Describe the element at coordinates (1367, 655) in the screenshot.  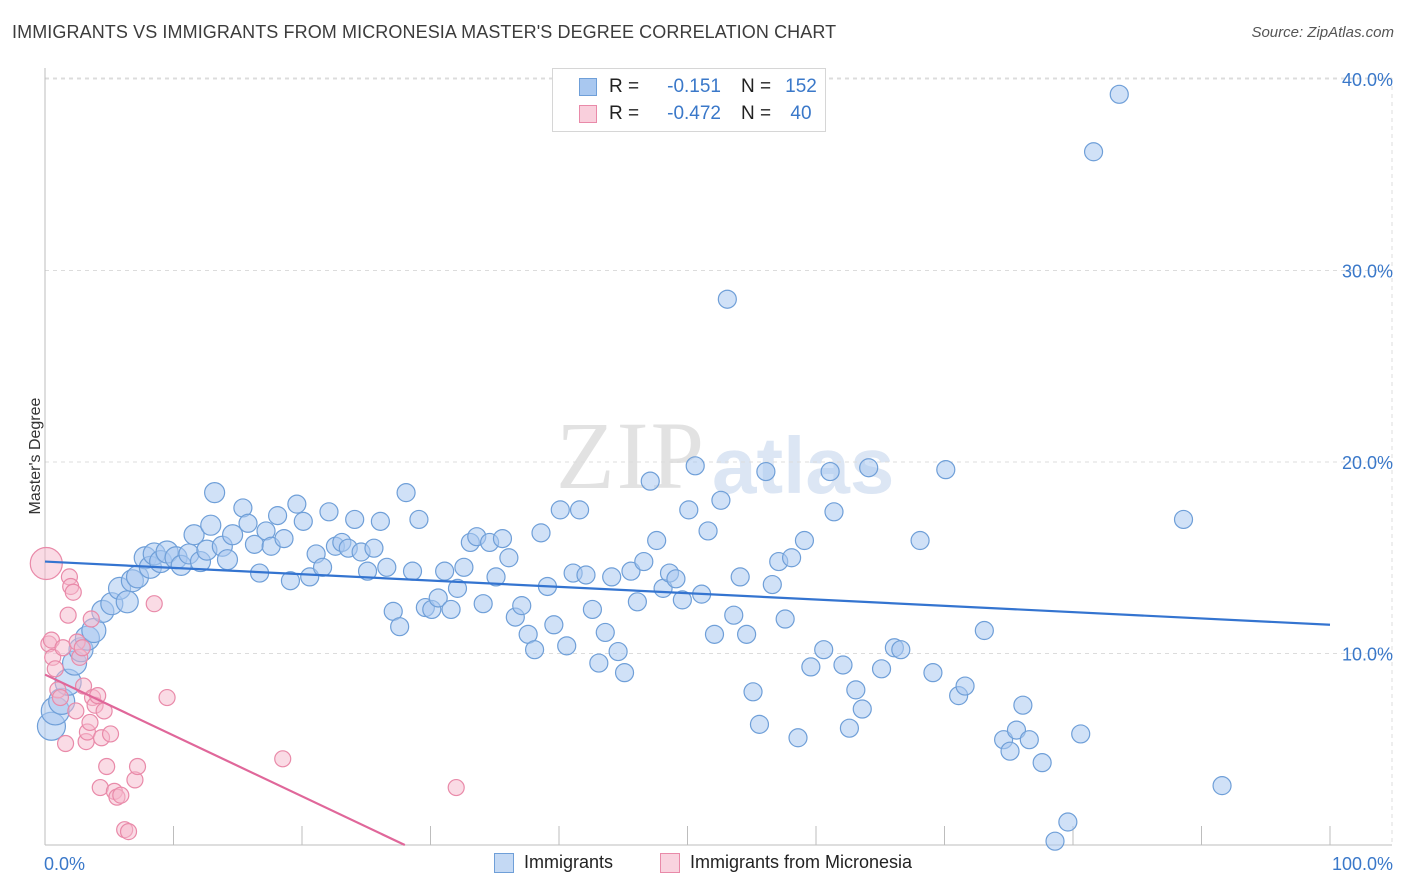
I see `y-tick-label: 10.0%` at that location.